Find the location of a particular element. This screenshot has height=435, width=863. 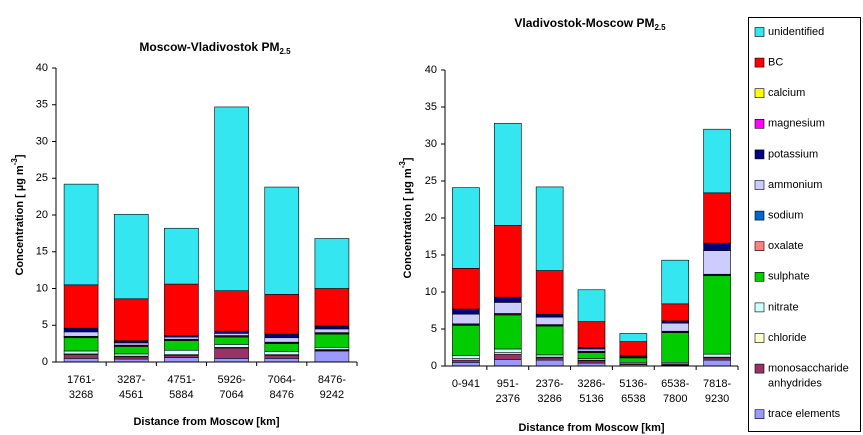

y-tick-label: 35 is located at coordinates (42, 105).